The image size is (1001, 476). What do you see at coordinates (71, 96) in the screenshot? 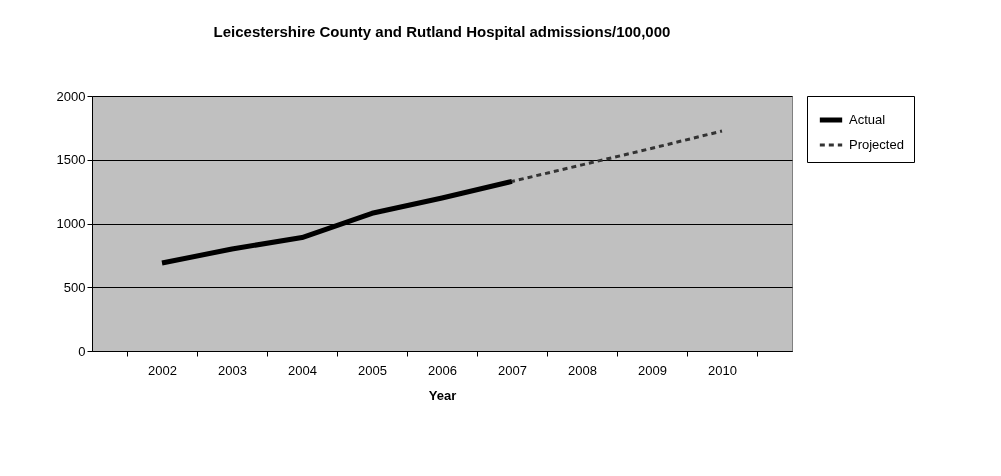
I see `y-tick-label: 2000` at bounding box center [71, 96].